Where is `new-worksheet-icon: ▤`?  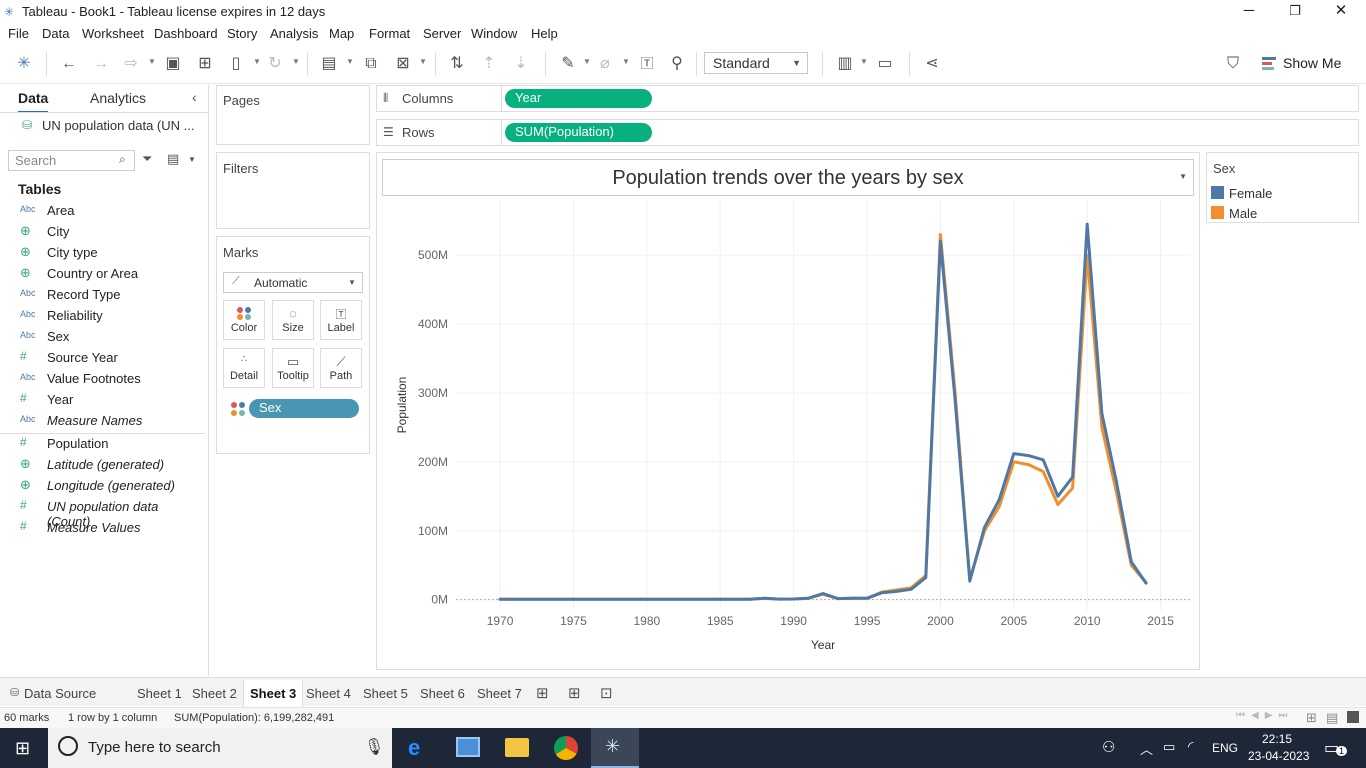 new-worksheet-icon: ▤ is located at coordinates (329, 63).